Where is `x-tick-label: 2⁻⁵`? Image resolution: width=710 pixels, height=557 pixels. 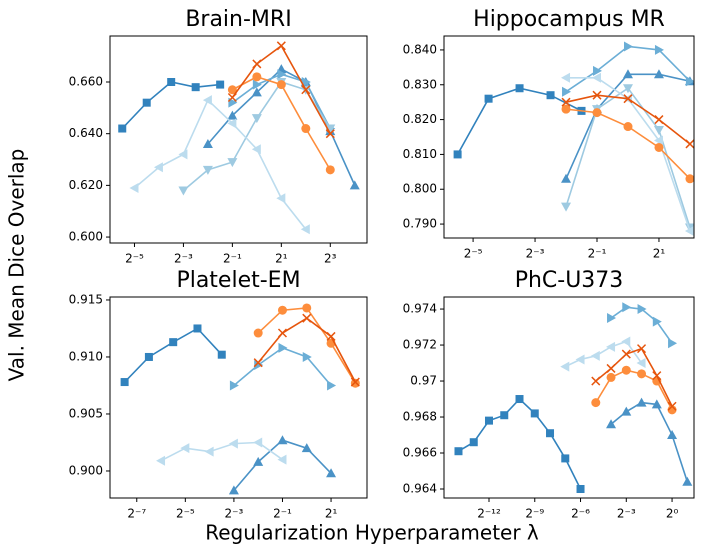
x-tick-label: 2⁻⁵ is located at coordinates (185, 514).